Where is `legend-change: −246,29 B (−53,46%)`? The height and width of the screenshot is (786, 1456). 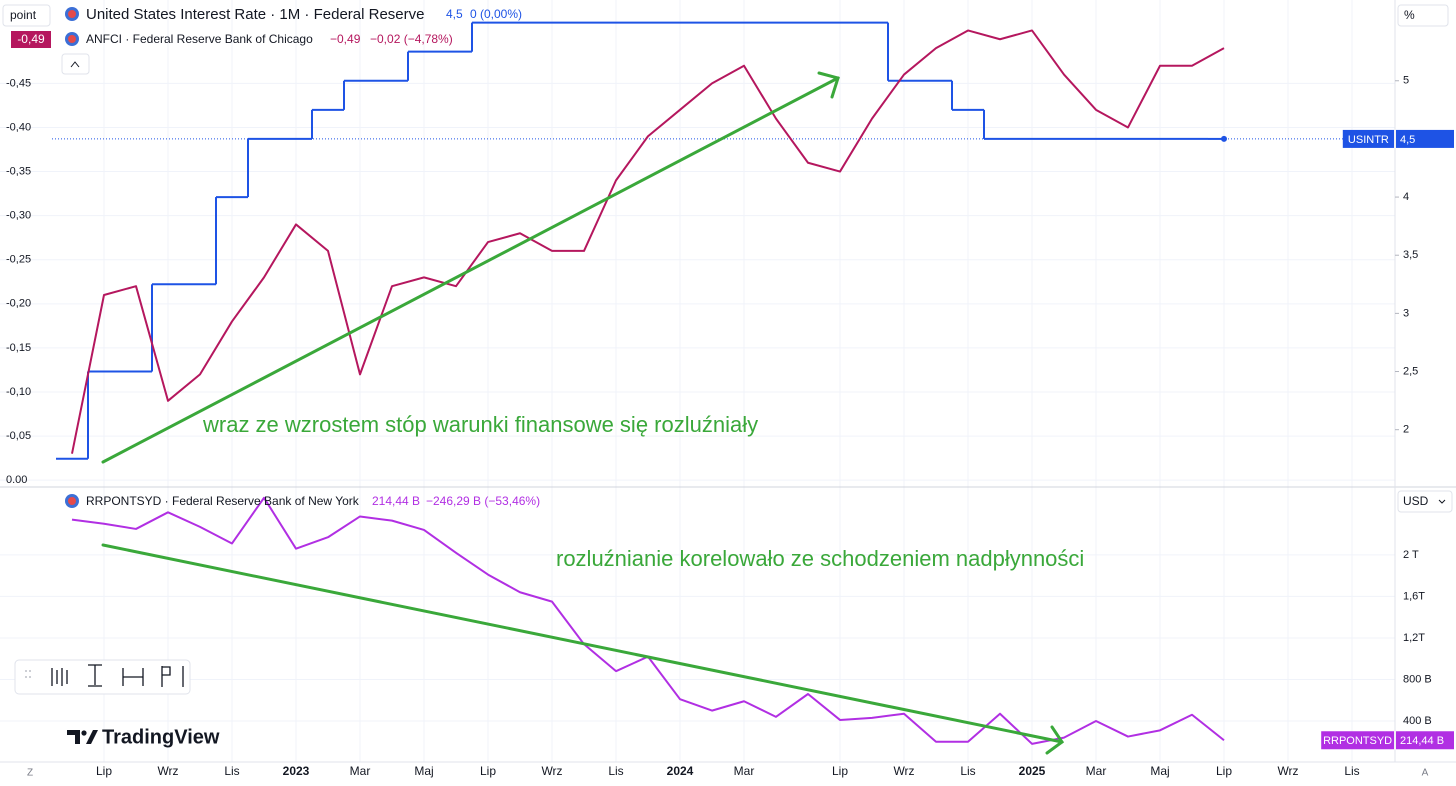
legend-change: −246,29 B (−53,46%) is located at coordinates (483, 501).